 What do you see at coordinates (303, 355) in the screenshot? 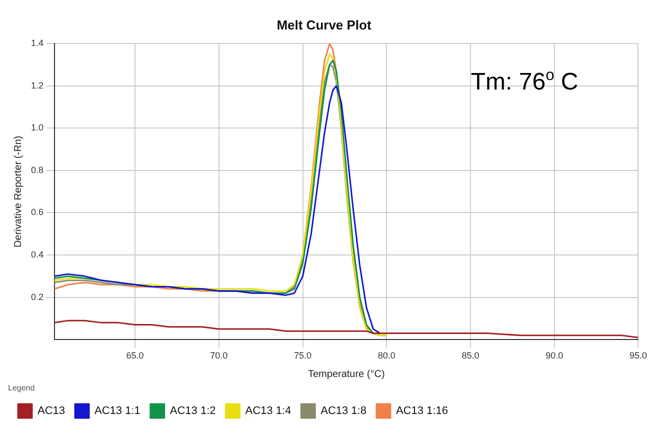
I see `x-tick-label: 75.0` at bounding box center [303, 355].